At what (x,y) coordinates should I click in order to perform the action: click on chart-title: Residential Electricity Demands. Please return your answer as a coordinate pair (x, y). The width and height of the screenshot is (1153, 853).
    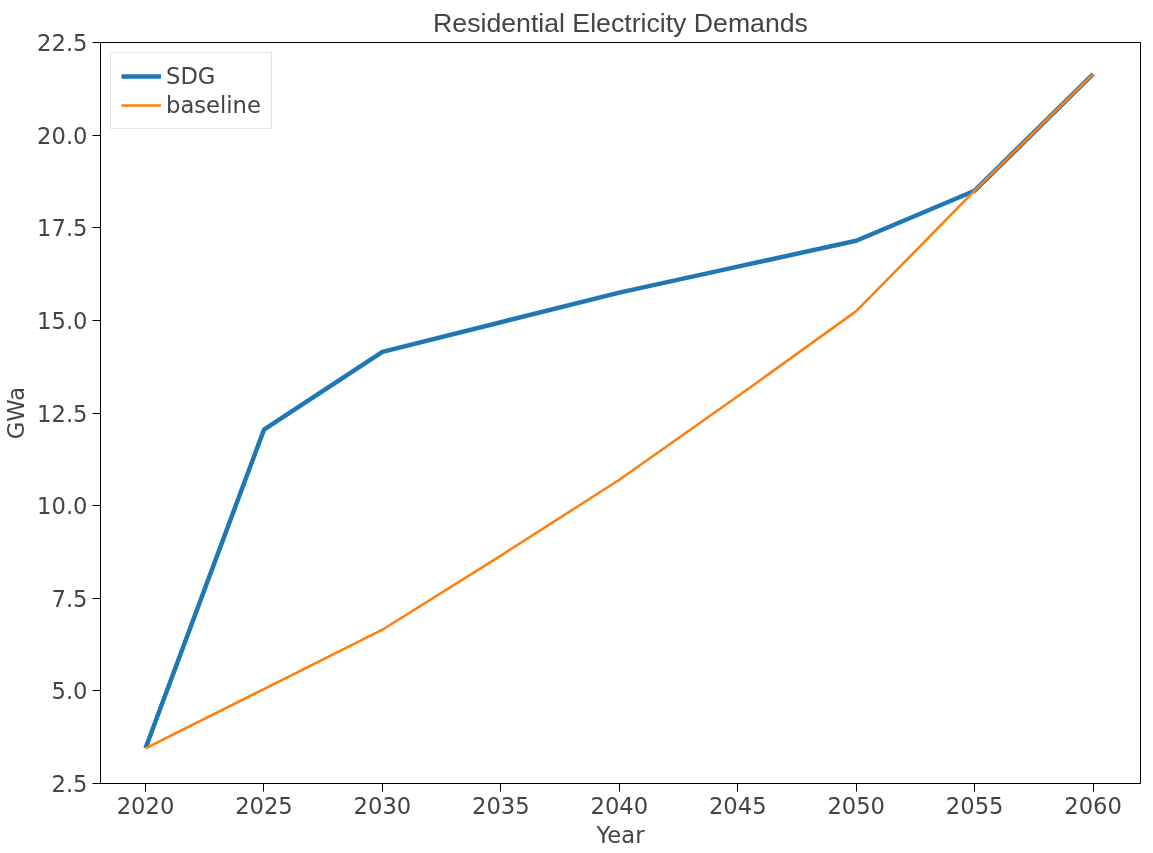
    Looking at the image, I should click on (620, 22).